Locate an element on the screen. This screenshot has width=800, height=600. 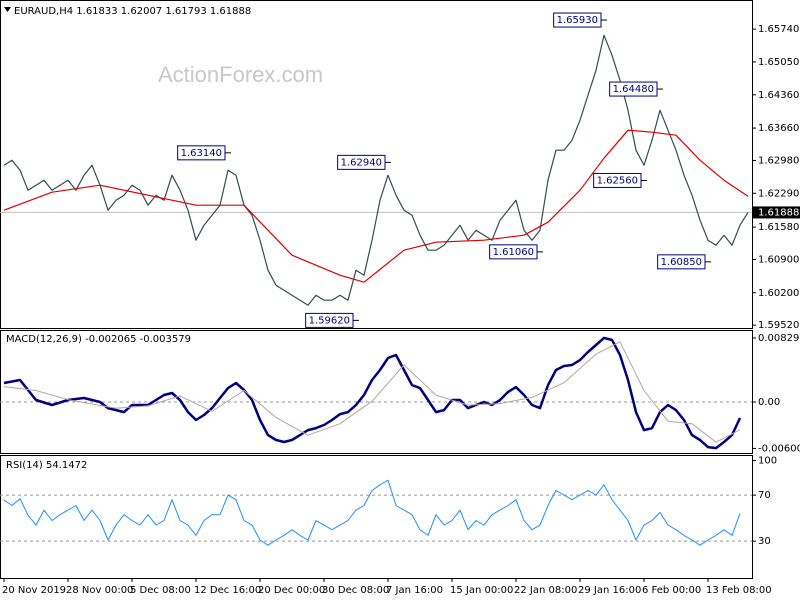
x-tick-label: 30 Dec 08:00 is located at coordinates (355, 590).